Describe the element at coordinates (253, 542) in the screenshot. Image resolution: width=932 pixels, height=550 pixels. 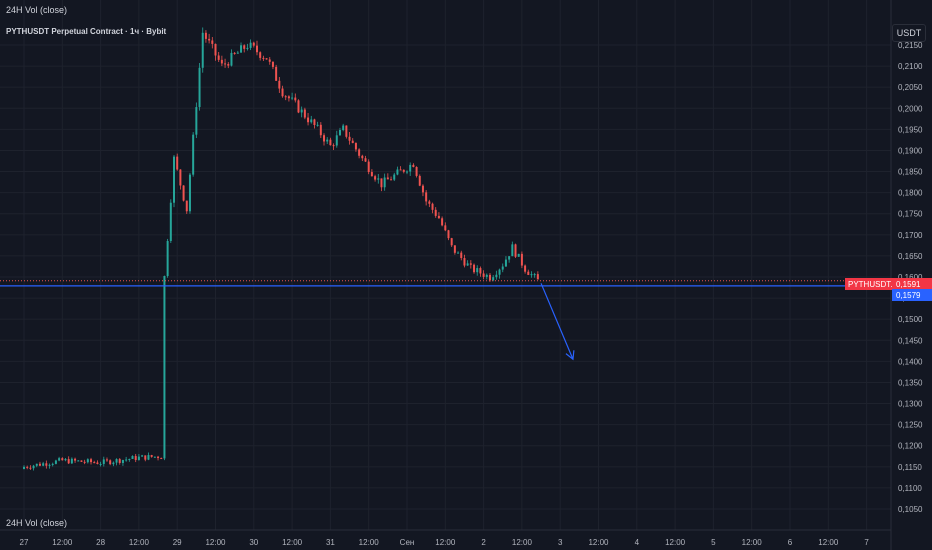
I see `time-tick-label: 30` at that location.